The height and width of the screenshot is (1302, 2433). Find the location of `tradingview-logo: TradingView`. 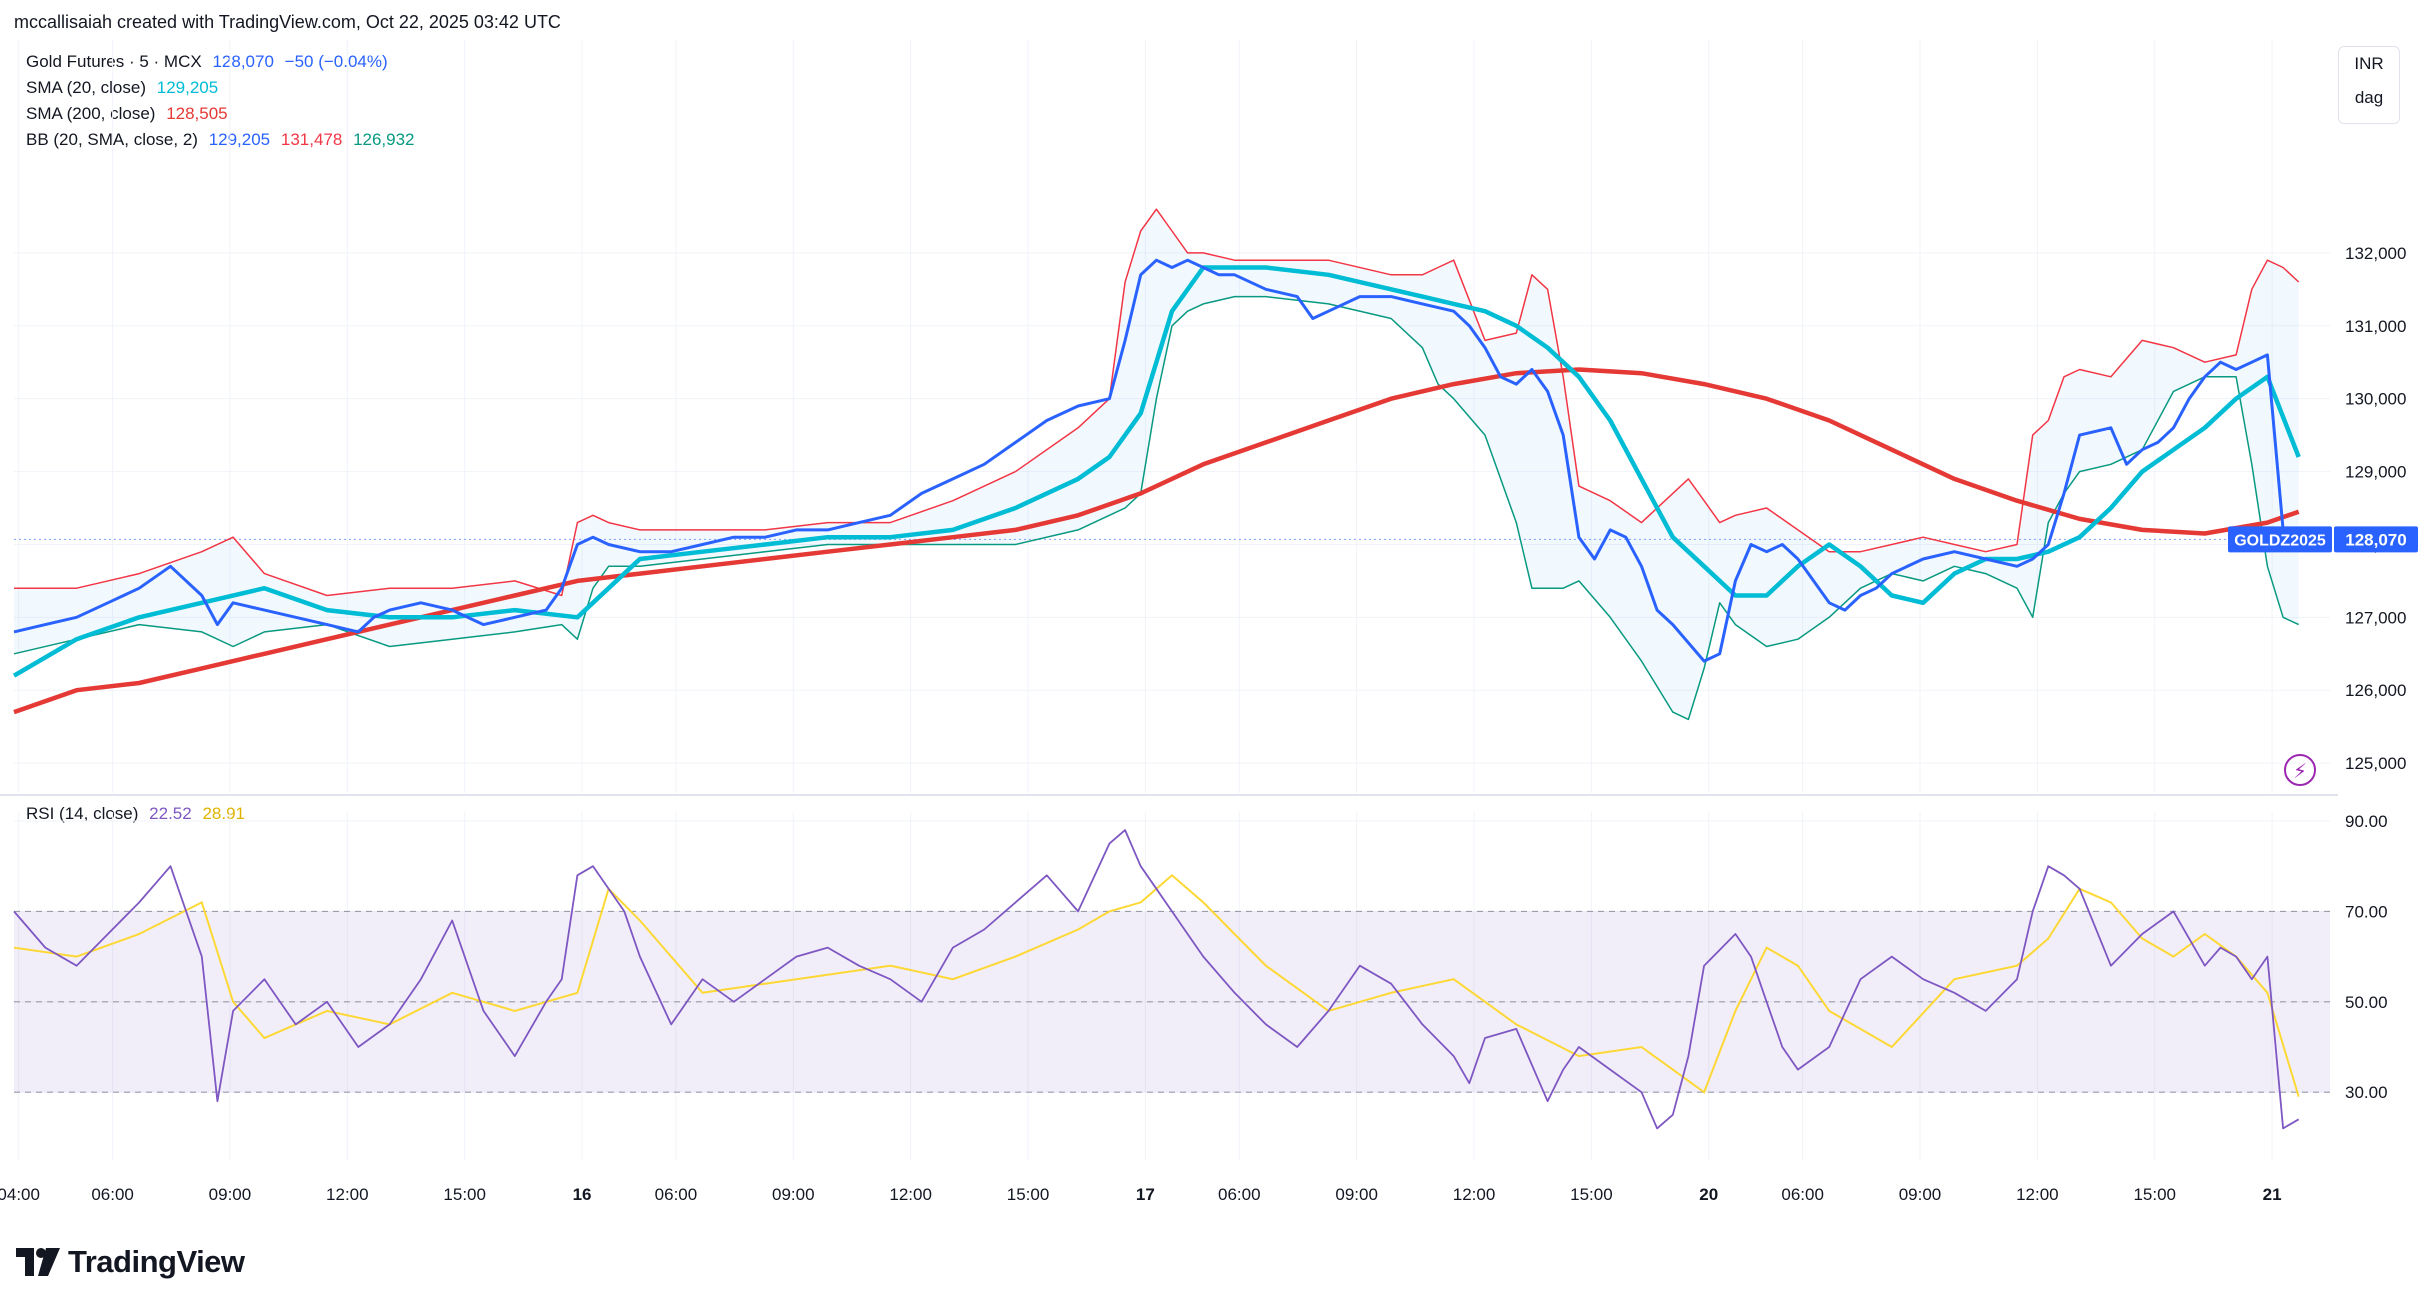

tradingview-logo: TradingView is located at coordinates (130, 1262).